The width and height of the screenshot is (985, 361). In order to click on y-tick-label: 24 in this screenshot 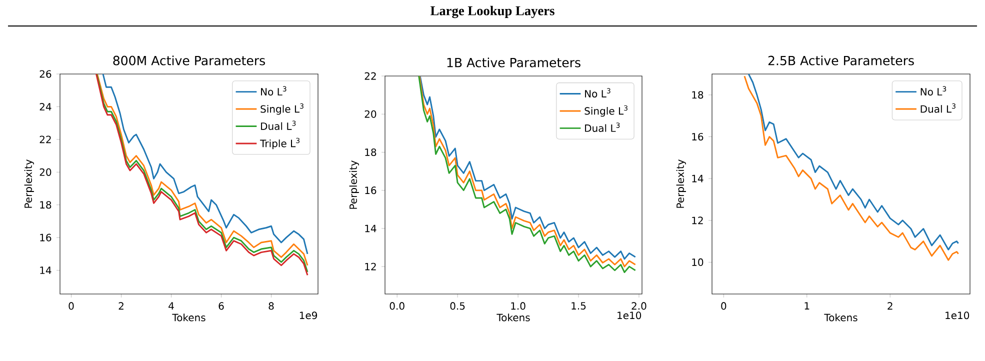, I will do `click(46, 106)`.